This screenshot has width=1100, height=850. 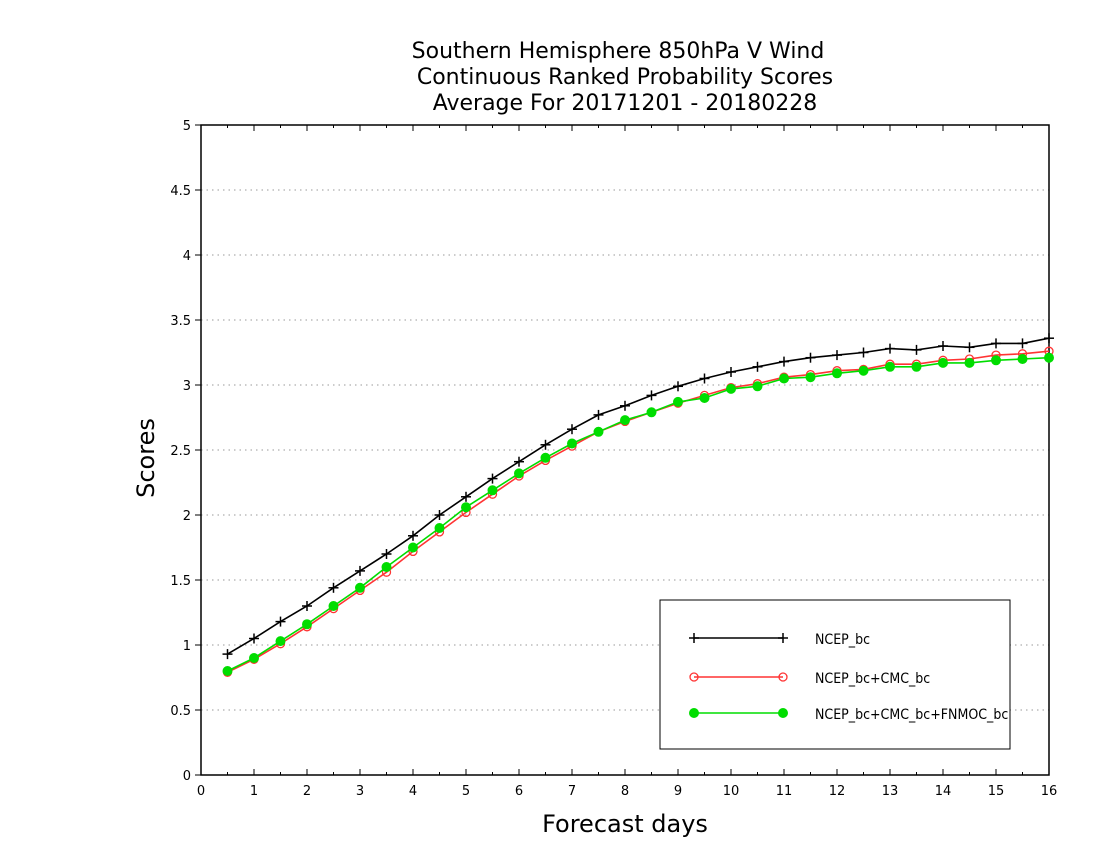 What do you see at coordinates (187, 516) in the screenshot?
I see `y-tick-label: 2` at bounding box center [187, 516].